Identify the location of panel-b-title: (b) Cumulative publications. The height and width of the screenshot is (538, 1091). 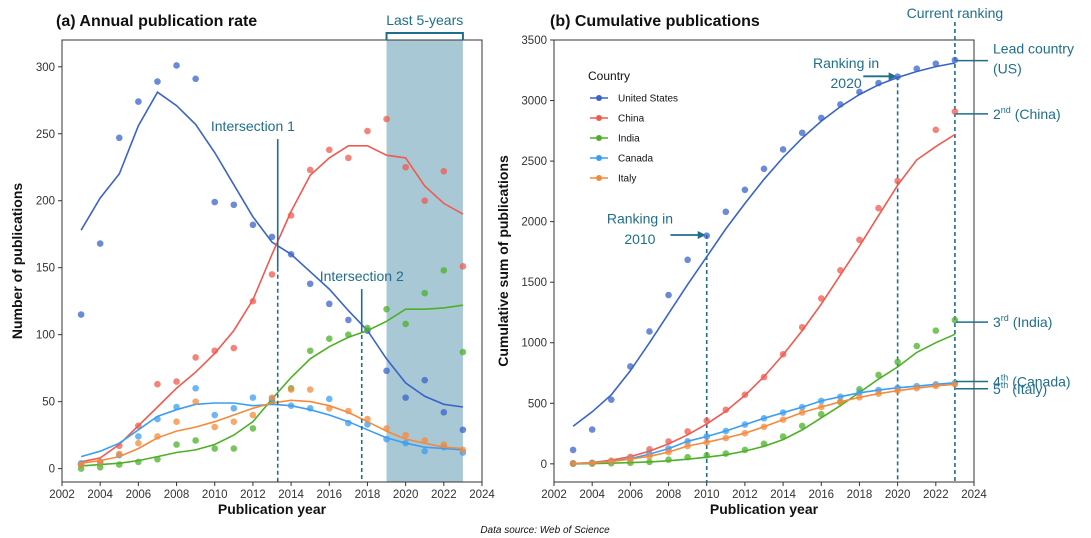
(655, 21).